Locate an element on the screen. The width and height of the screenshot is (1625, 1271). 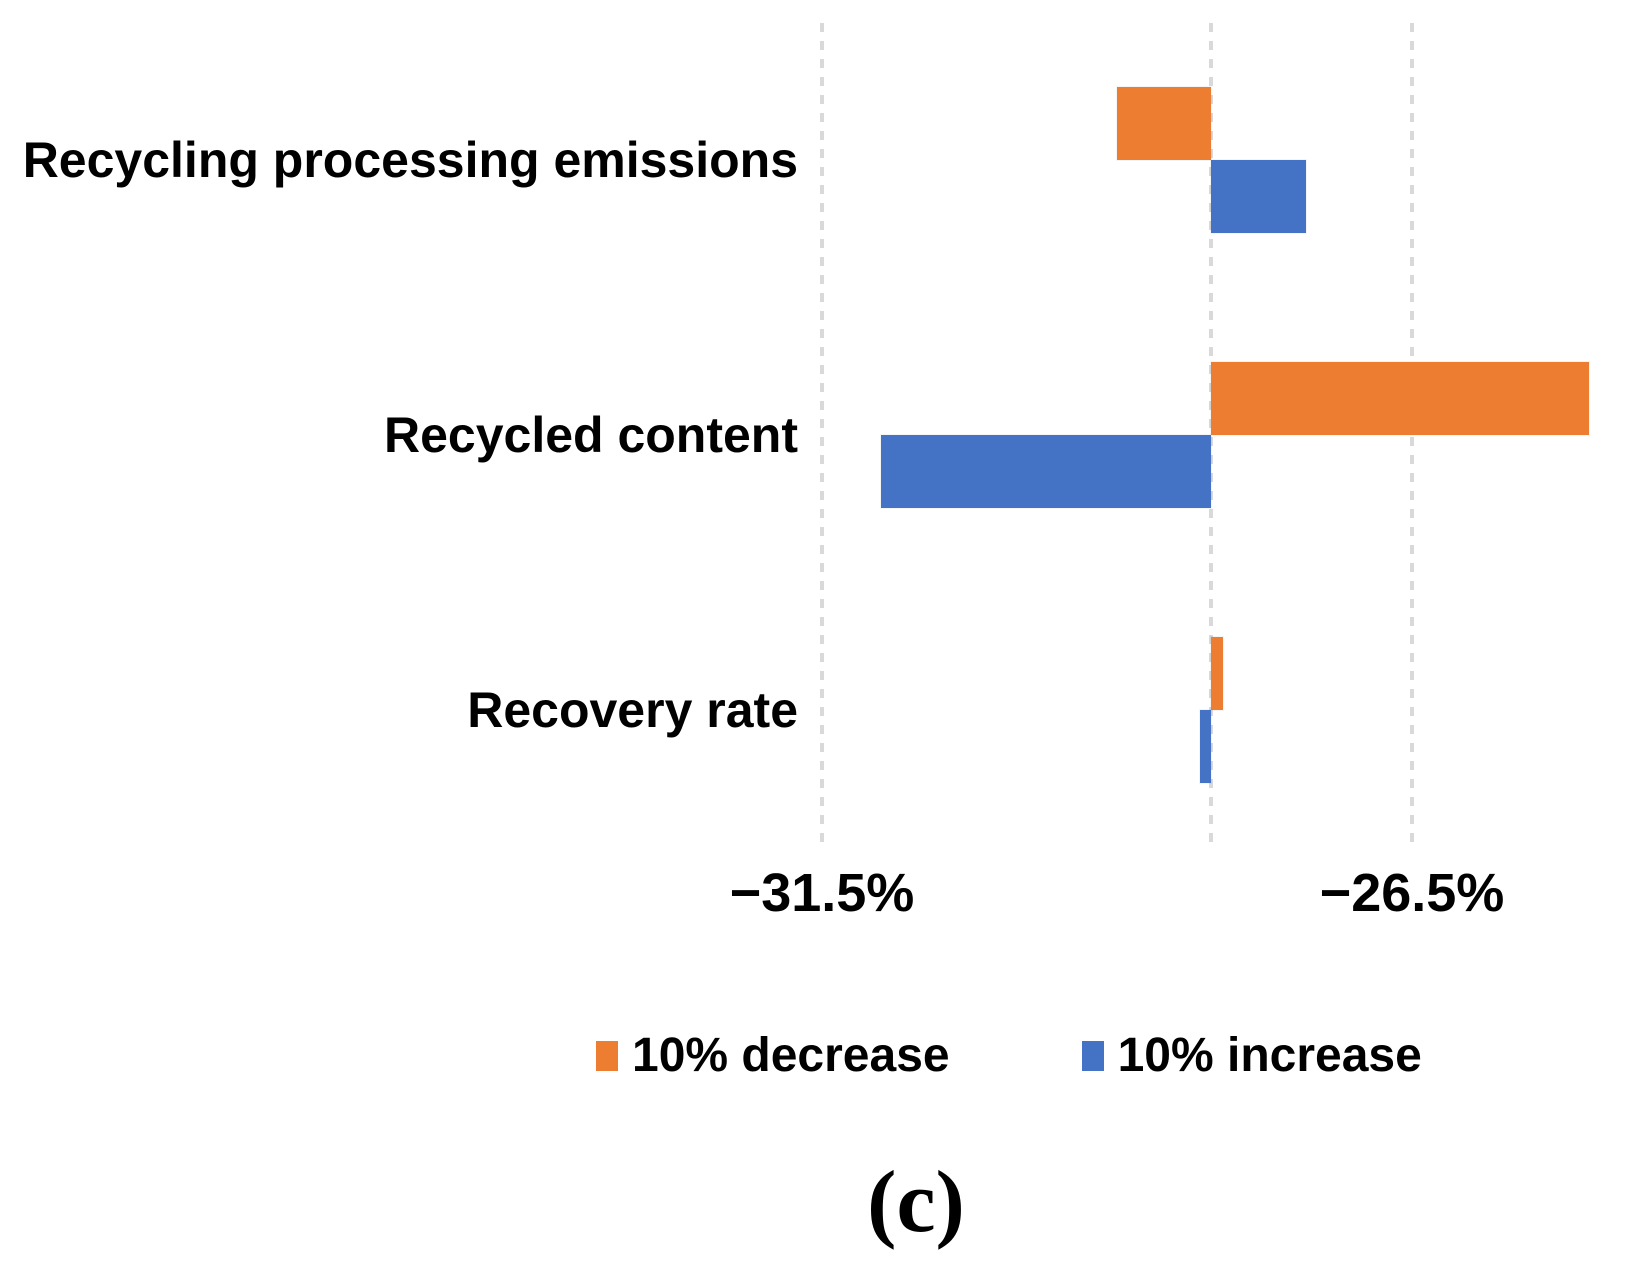
bar-10-decrease-recycling-processing-emissions is located at coordinates (1164, 124).